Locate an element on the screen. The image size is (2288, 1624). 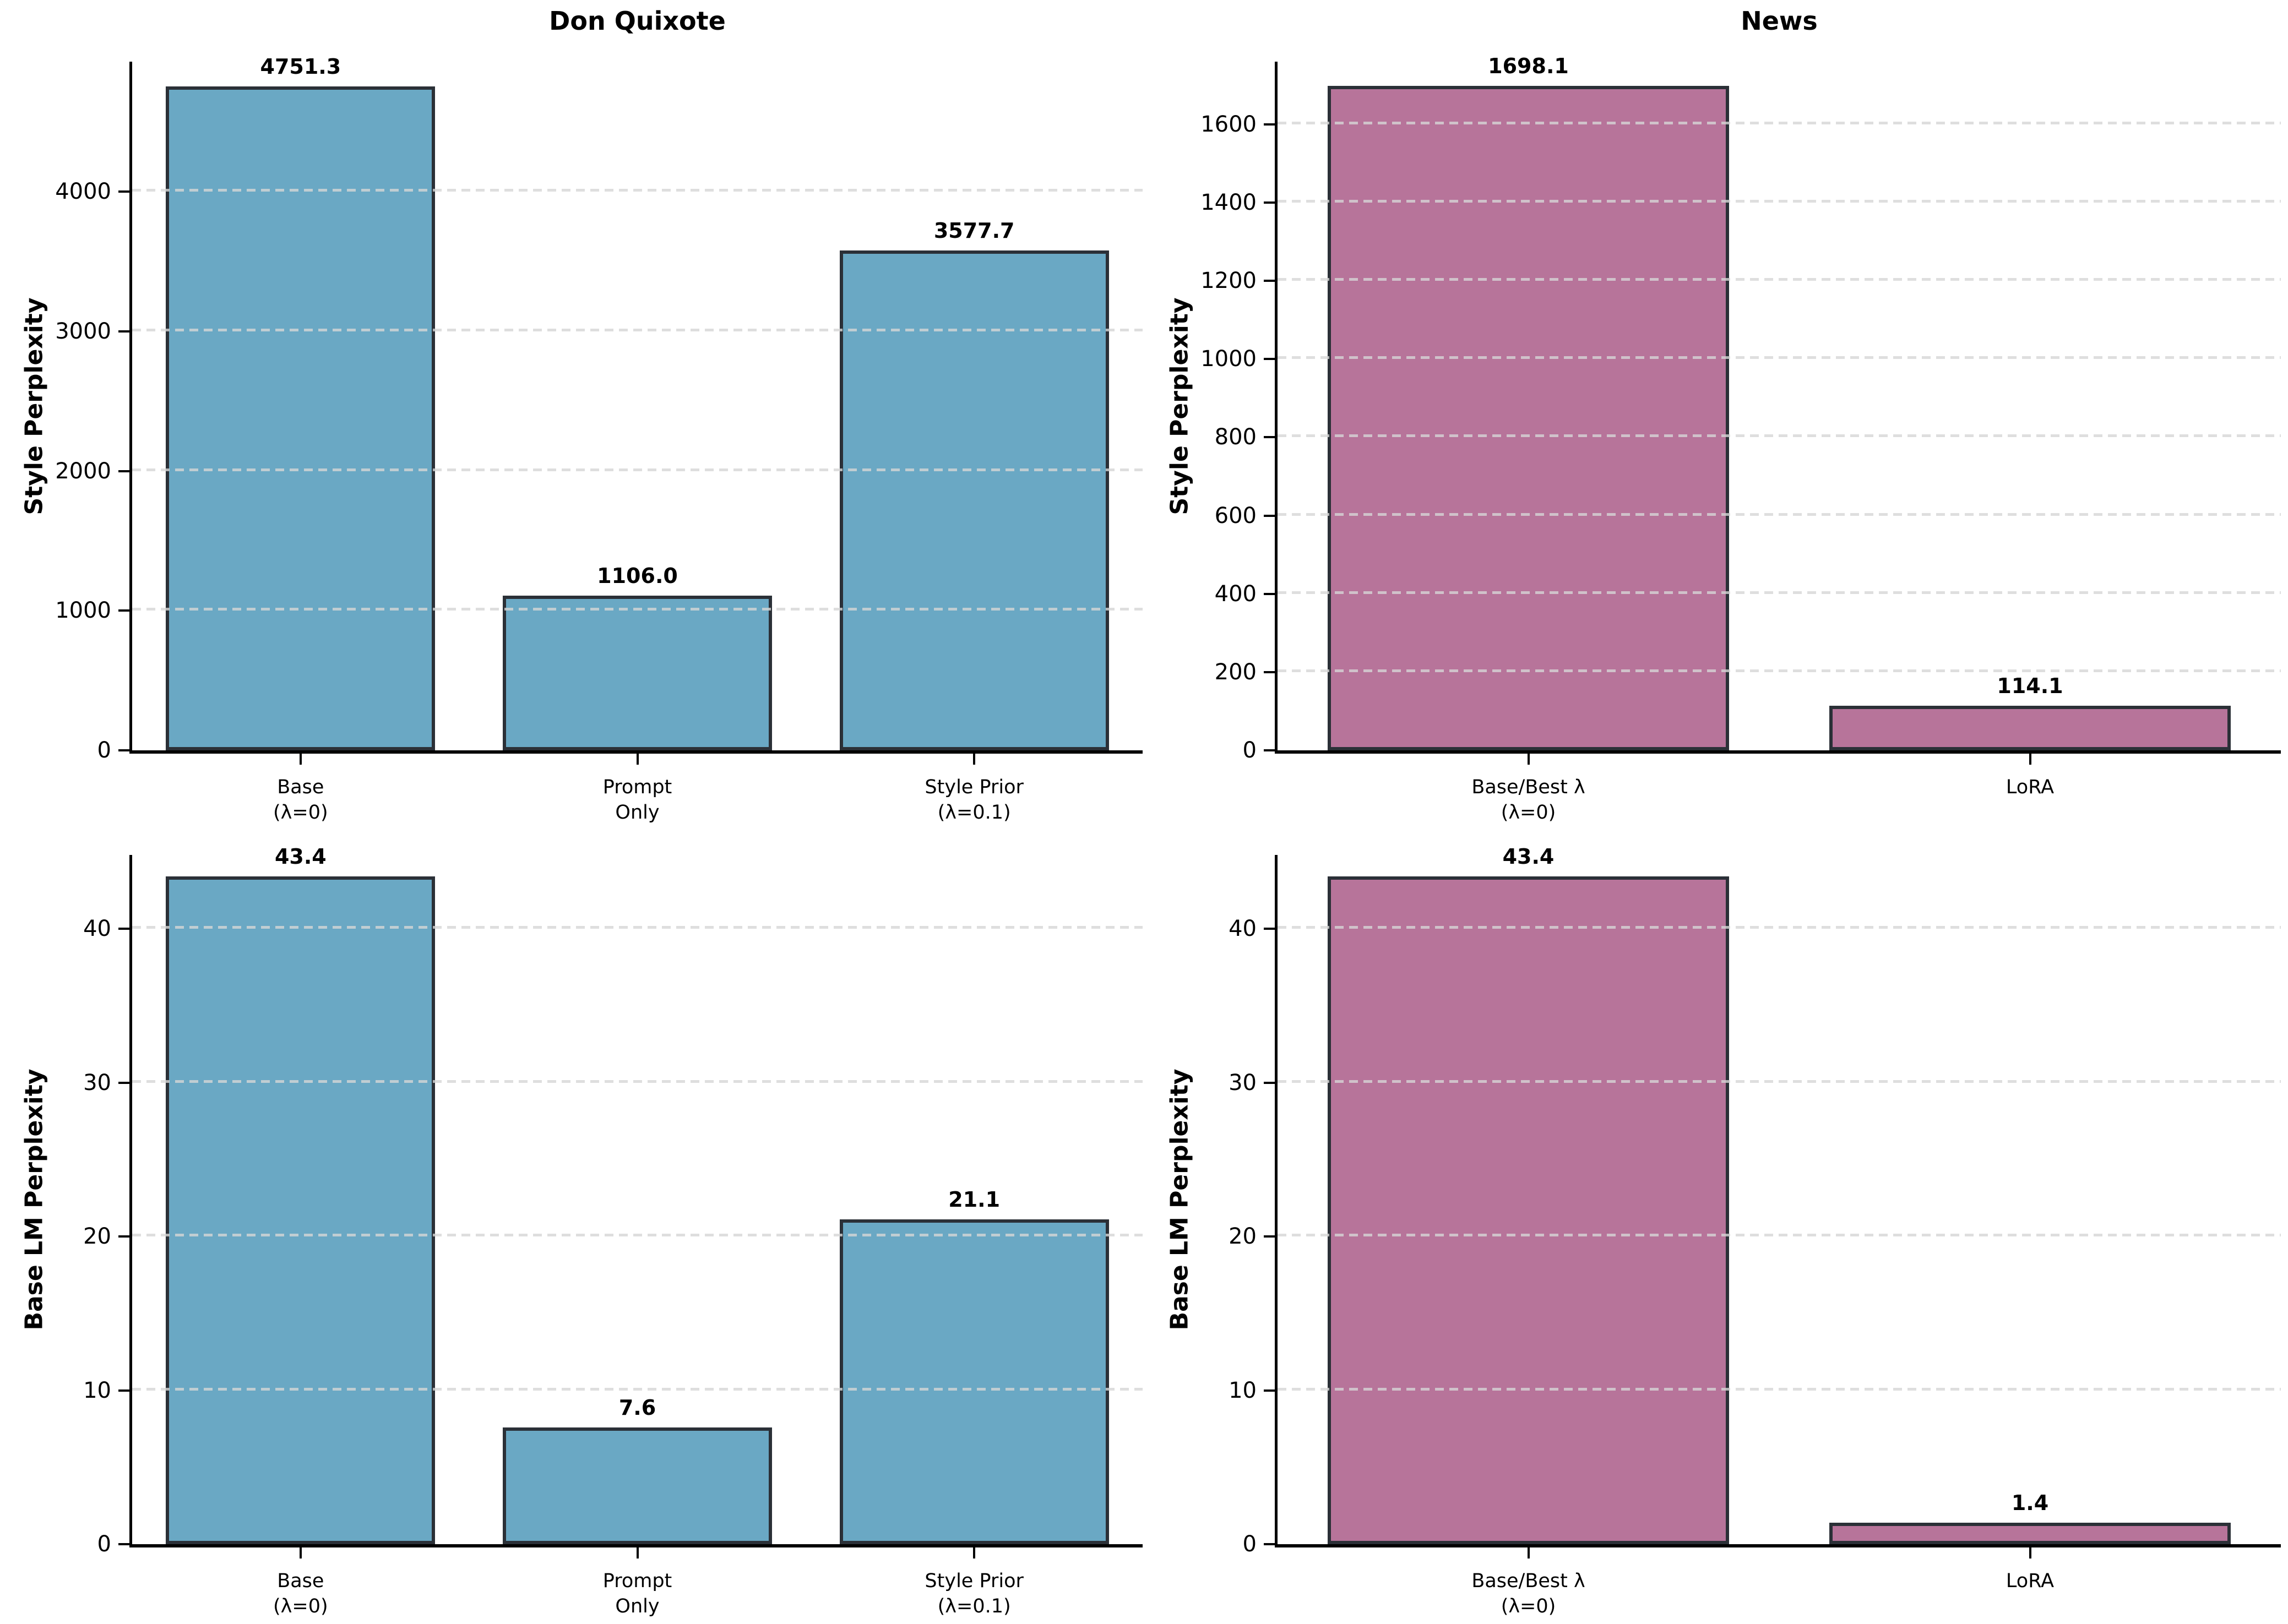
bar-value-label: 21.1 is located at coordinates (975, 1199).